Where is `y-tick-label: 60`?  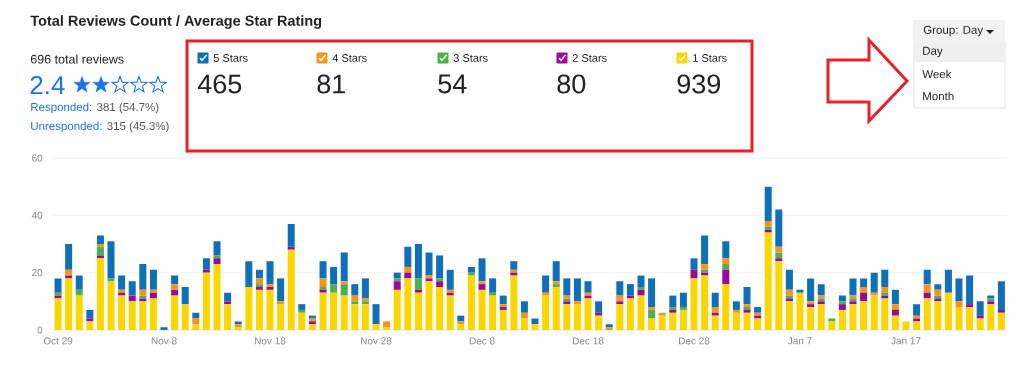
y-tick-label: 60 is located at coordinates (37, 158).